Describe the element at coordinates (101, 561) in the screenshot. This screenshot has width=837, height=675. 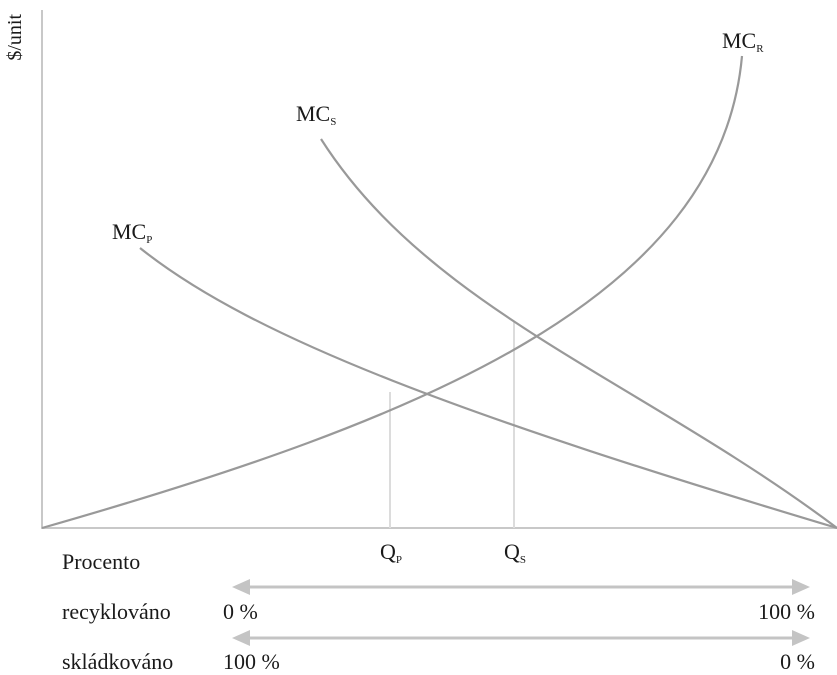
I see `procento-heading: Procento` at that location.